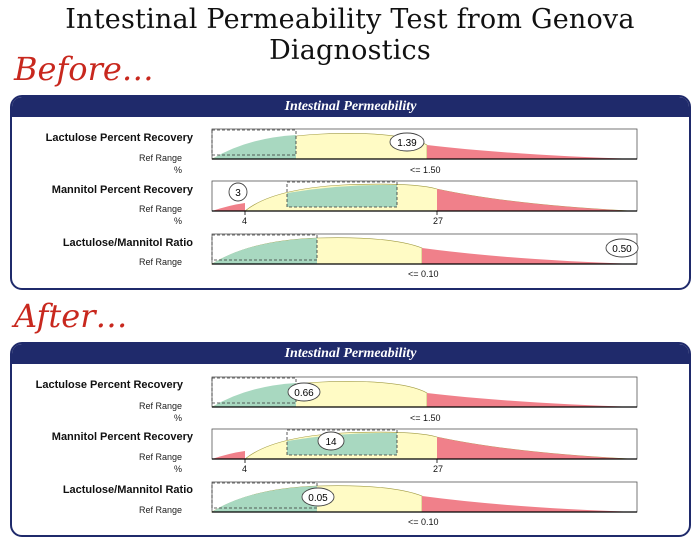 Image resolution: width=700 pixels, height=552 pixels. What do you see at coordinates (622, 249) in the screenshot?
I see `result-value: 0.50` at bounding box center [622, 249].